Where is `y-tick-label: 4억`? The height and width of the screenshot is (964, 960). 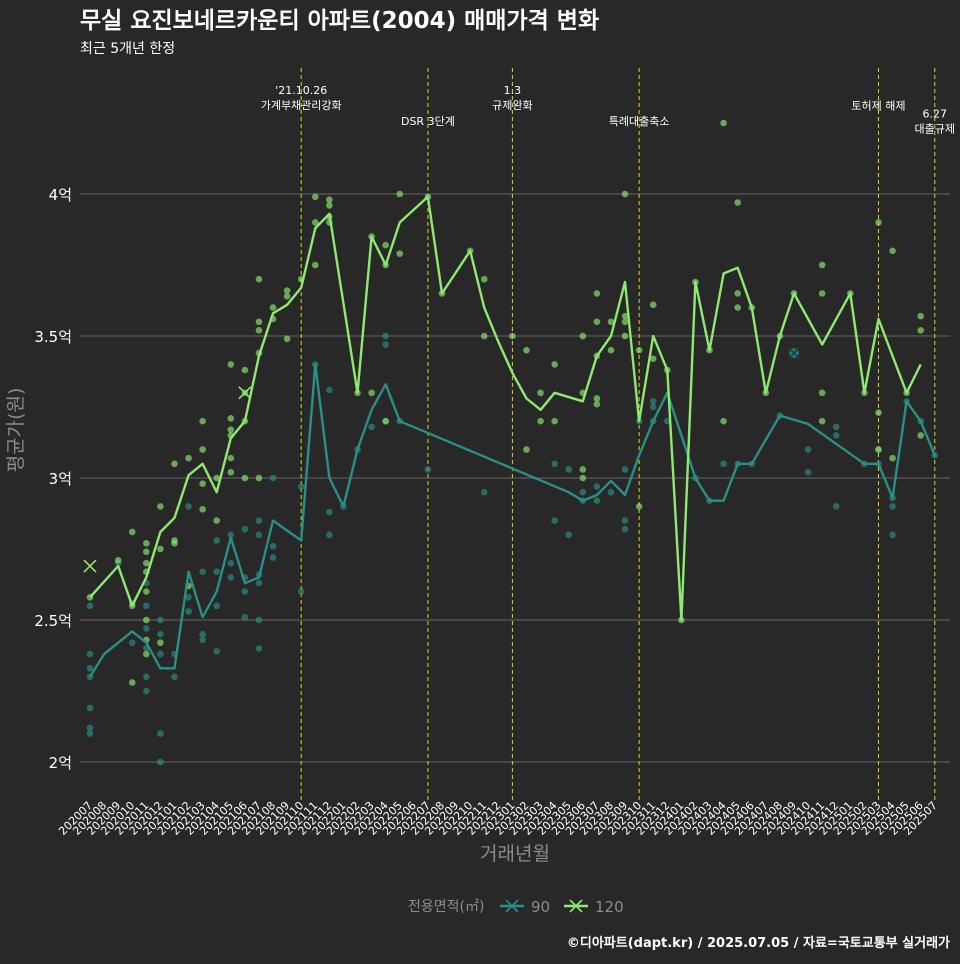 y-tick-label: 4억 is located at coordinates (60, 195).